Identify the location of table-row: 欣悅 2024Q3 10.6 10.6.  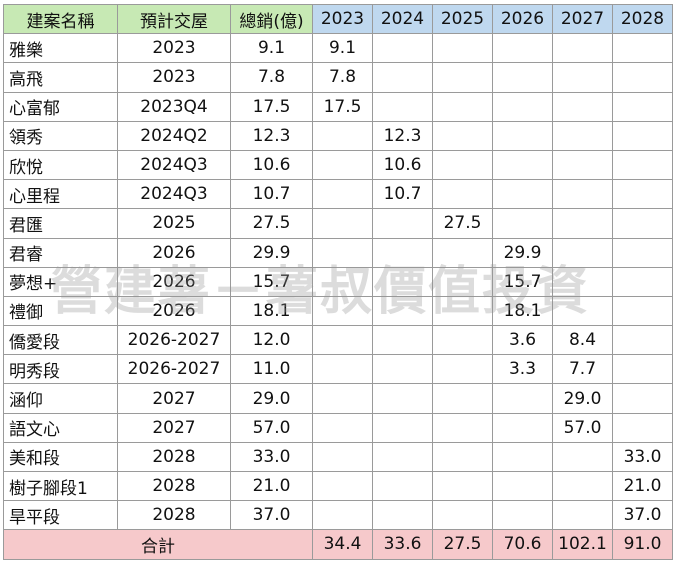
(338, 165).